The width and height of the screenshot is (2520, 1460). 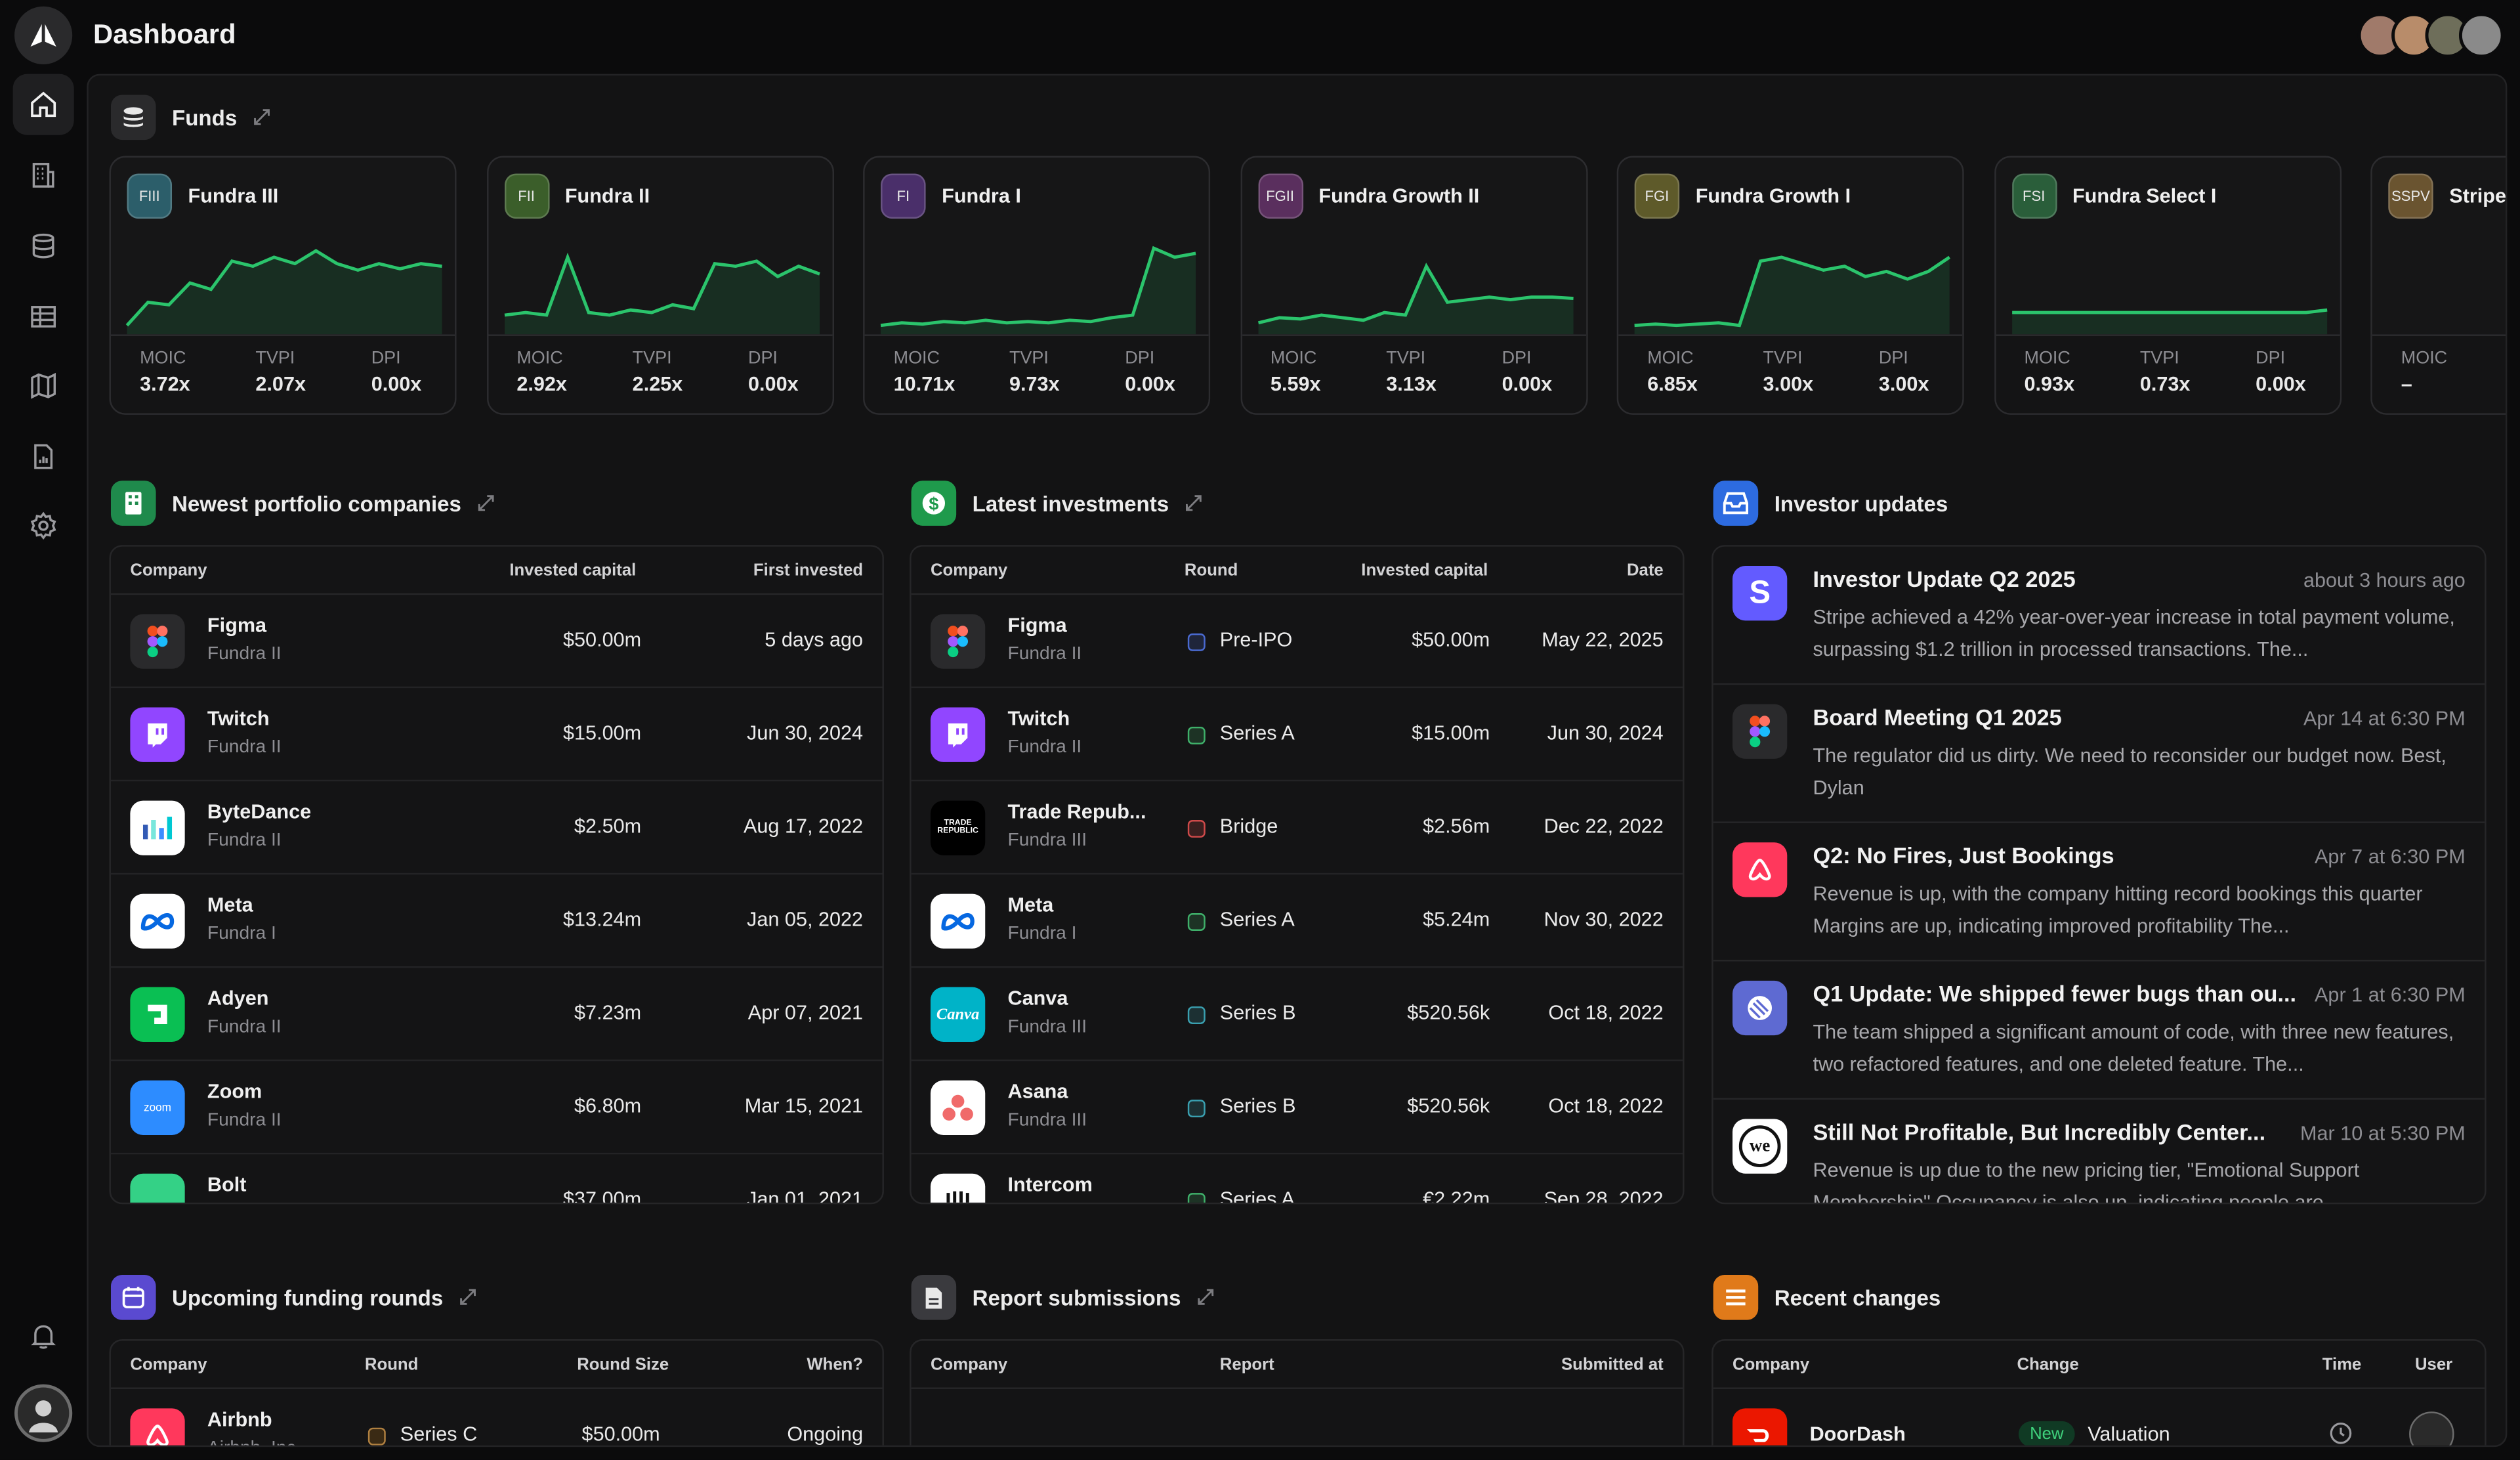 What do you see at coordinates (1297, 642) in the screenshot?
I see `table-row: Figma Fundra II Pre-IPO $50.00m May 22, 2025` at bounding box center [1297, 642].